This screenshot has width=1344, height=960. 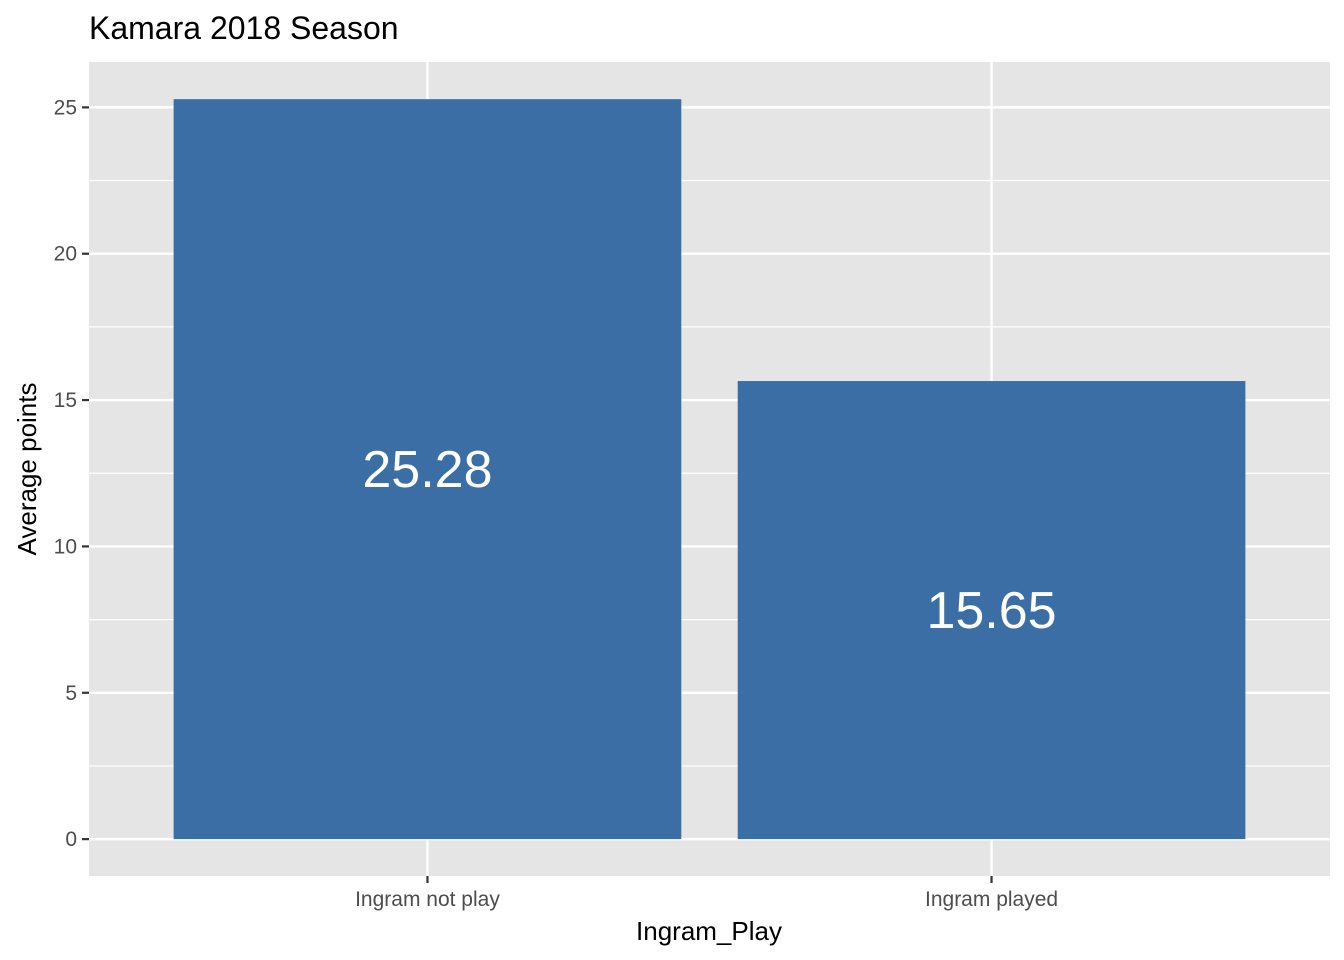 What do you see at coordinates (65, 546) in the screenshot?
I see `y-tick-label: 10` at bounding box center [65, 546].